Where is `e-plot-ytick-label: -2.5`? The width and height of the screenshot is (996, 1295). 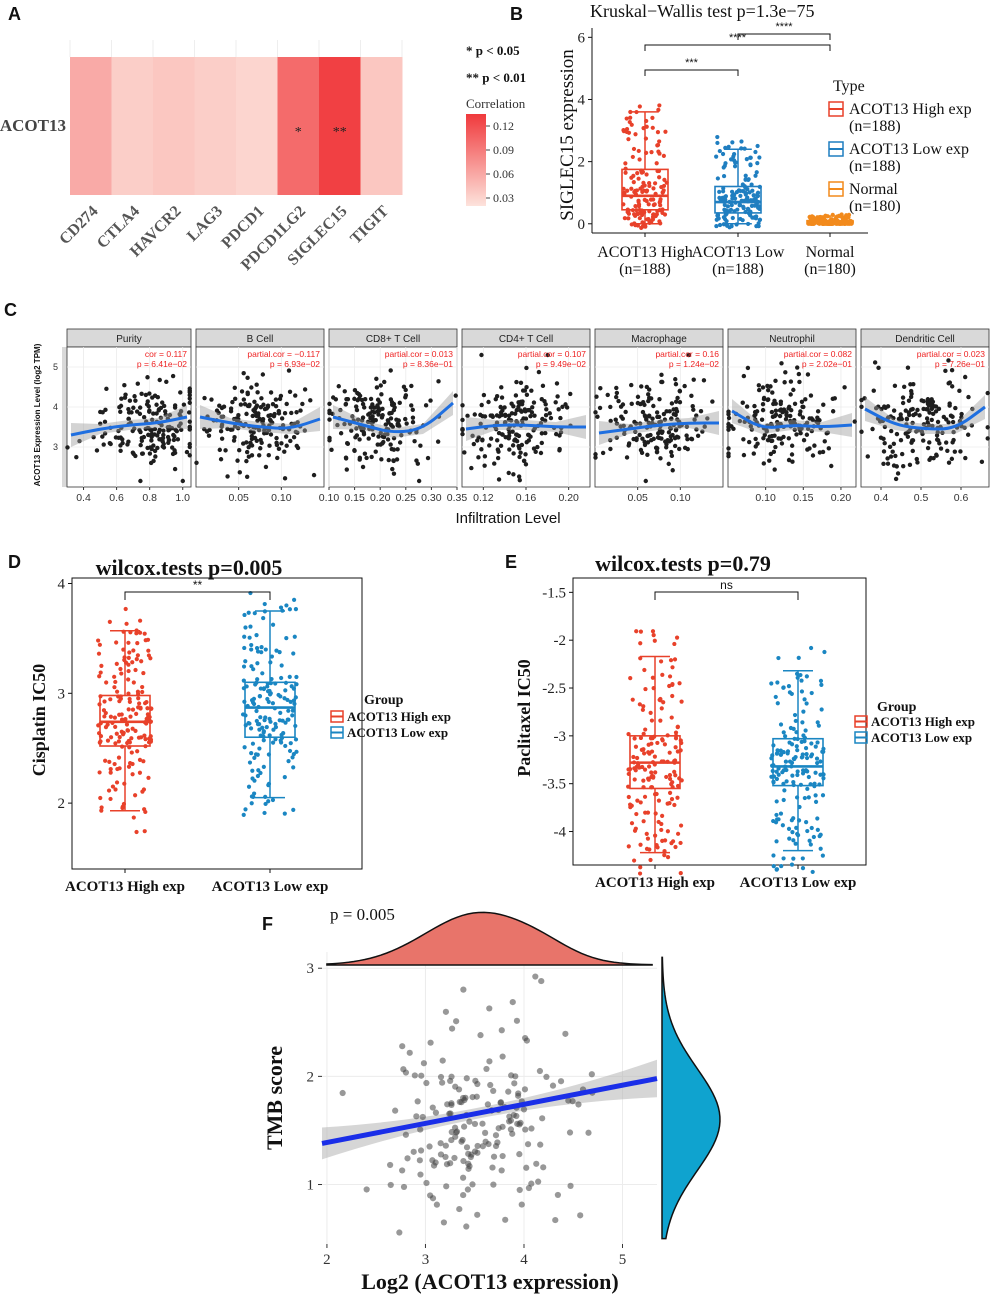
e-plot-ytick-label: -2.5 is located at coordinates (554, 689).